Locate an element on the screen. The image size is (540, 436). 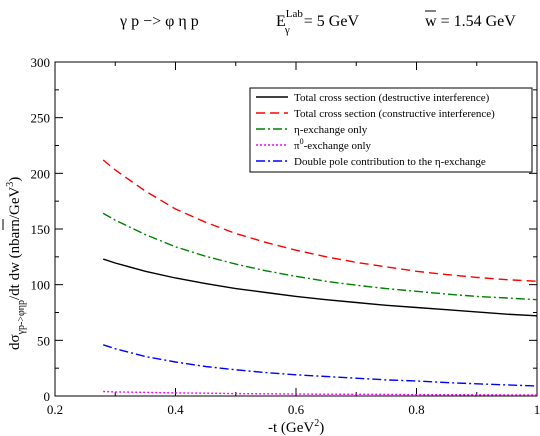
y-axis-label-sup: 3 is located at coordinates (10, 184).